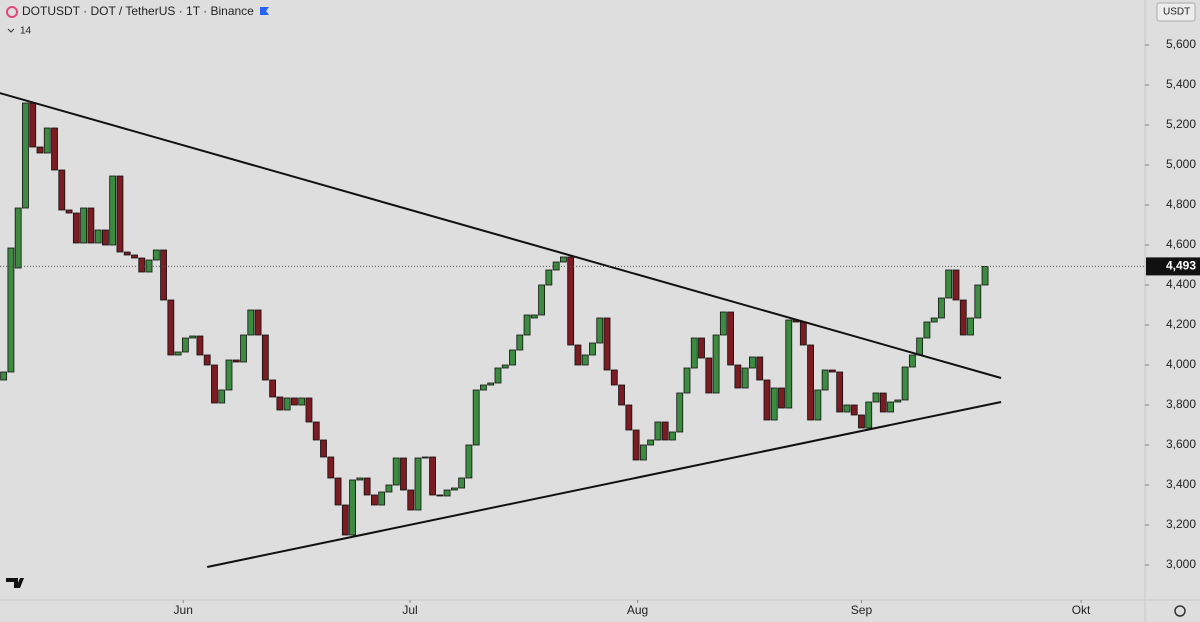 This screenshot has width=1200, height=622. I want to click on chart-title: DOTUSDT · DOT / TetherUS · 1T · Binance, so click(138, 11).